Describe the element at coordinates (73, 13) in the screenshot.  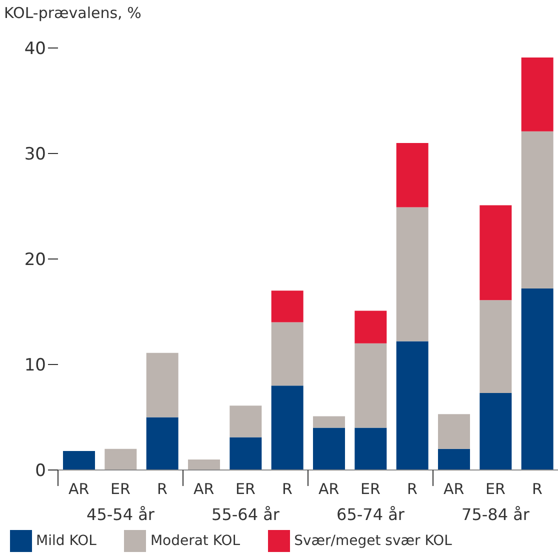
I see `y-axis-title: KOL-prævalens, %` at that location.